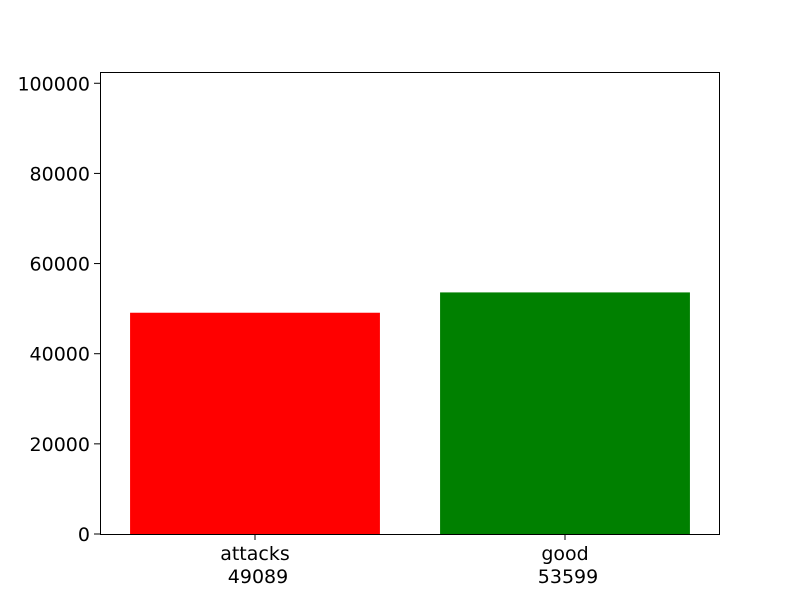 The height and width of the screenshot is (600, 800). I want to click on y-axis: 0 20000 40000 60000 80000 100000, so click(58, 309).